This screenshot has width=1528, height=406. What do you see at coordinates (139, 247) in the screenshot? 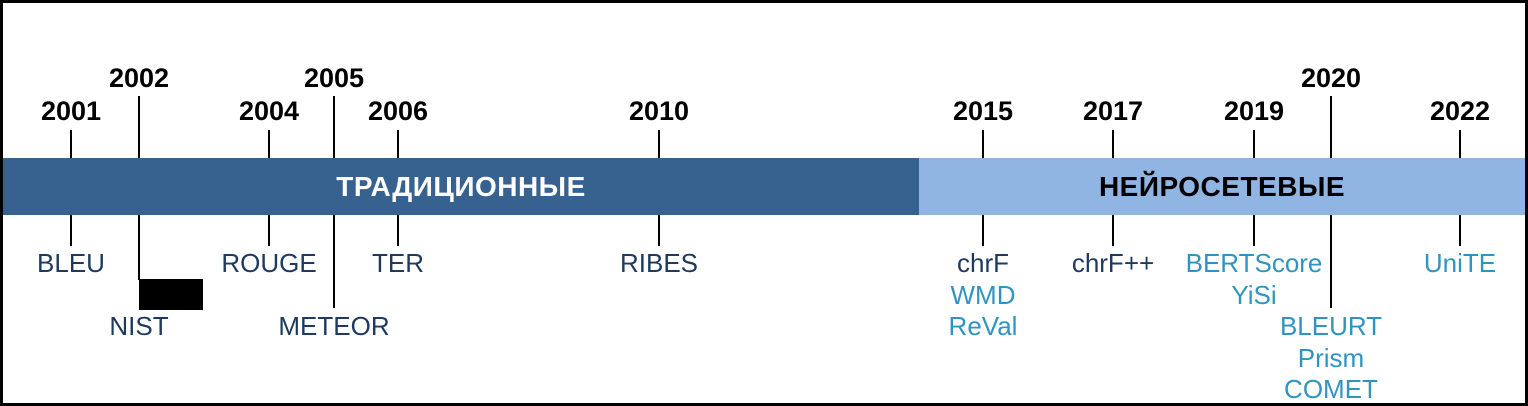
I see `tick-below-2002` at bounding box center [139, 247].